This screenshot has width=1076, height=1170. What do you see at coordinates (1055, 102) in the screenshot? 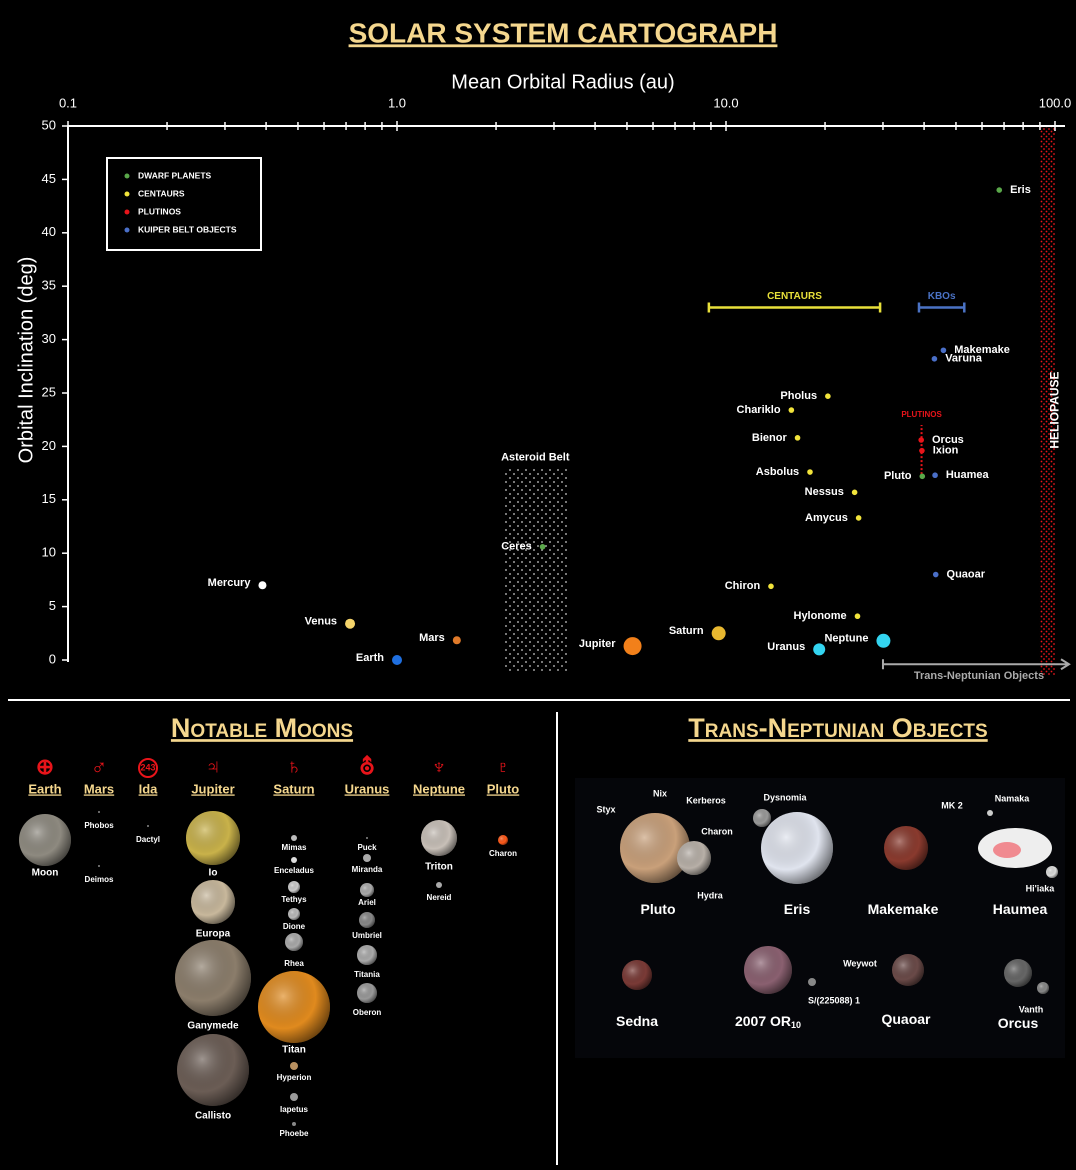
I see `x-tick-label: 100.0` at bounding box center [1055, 102].